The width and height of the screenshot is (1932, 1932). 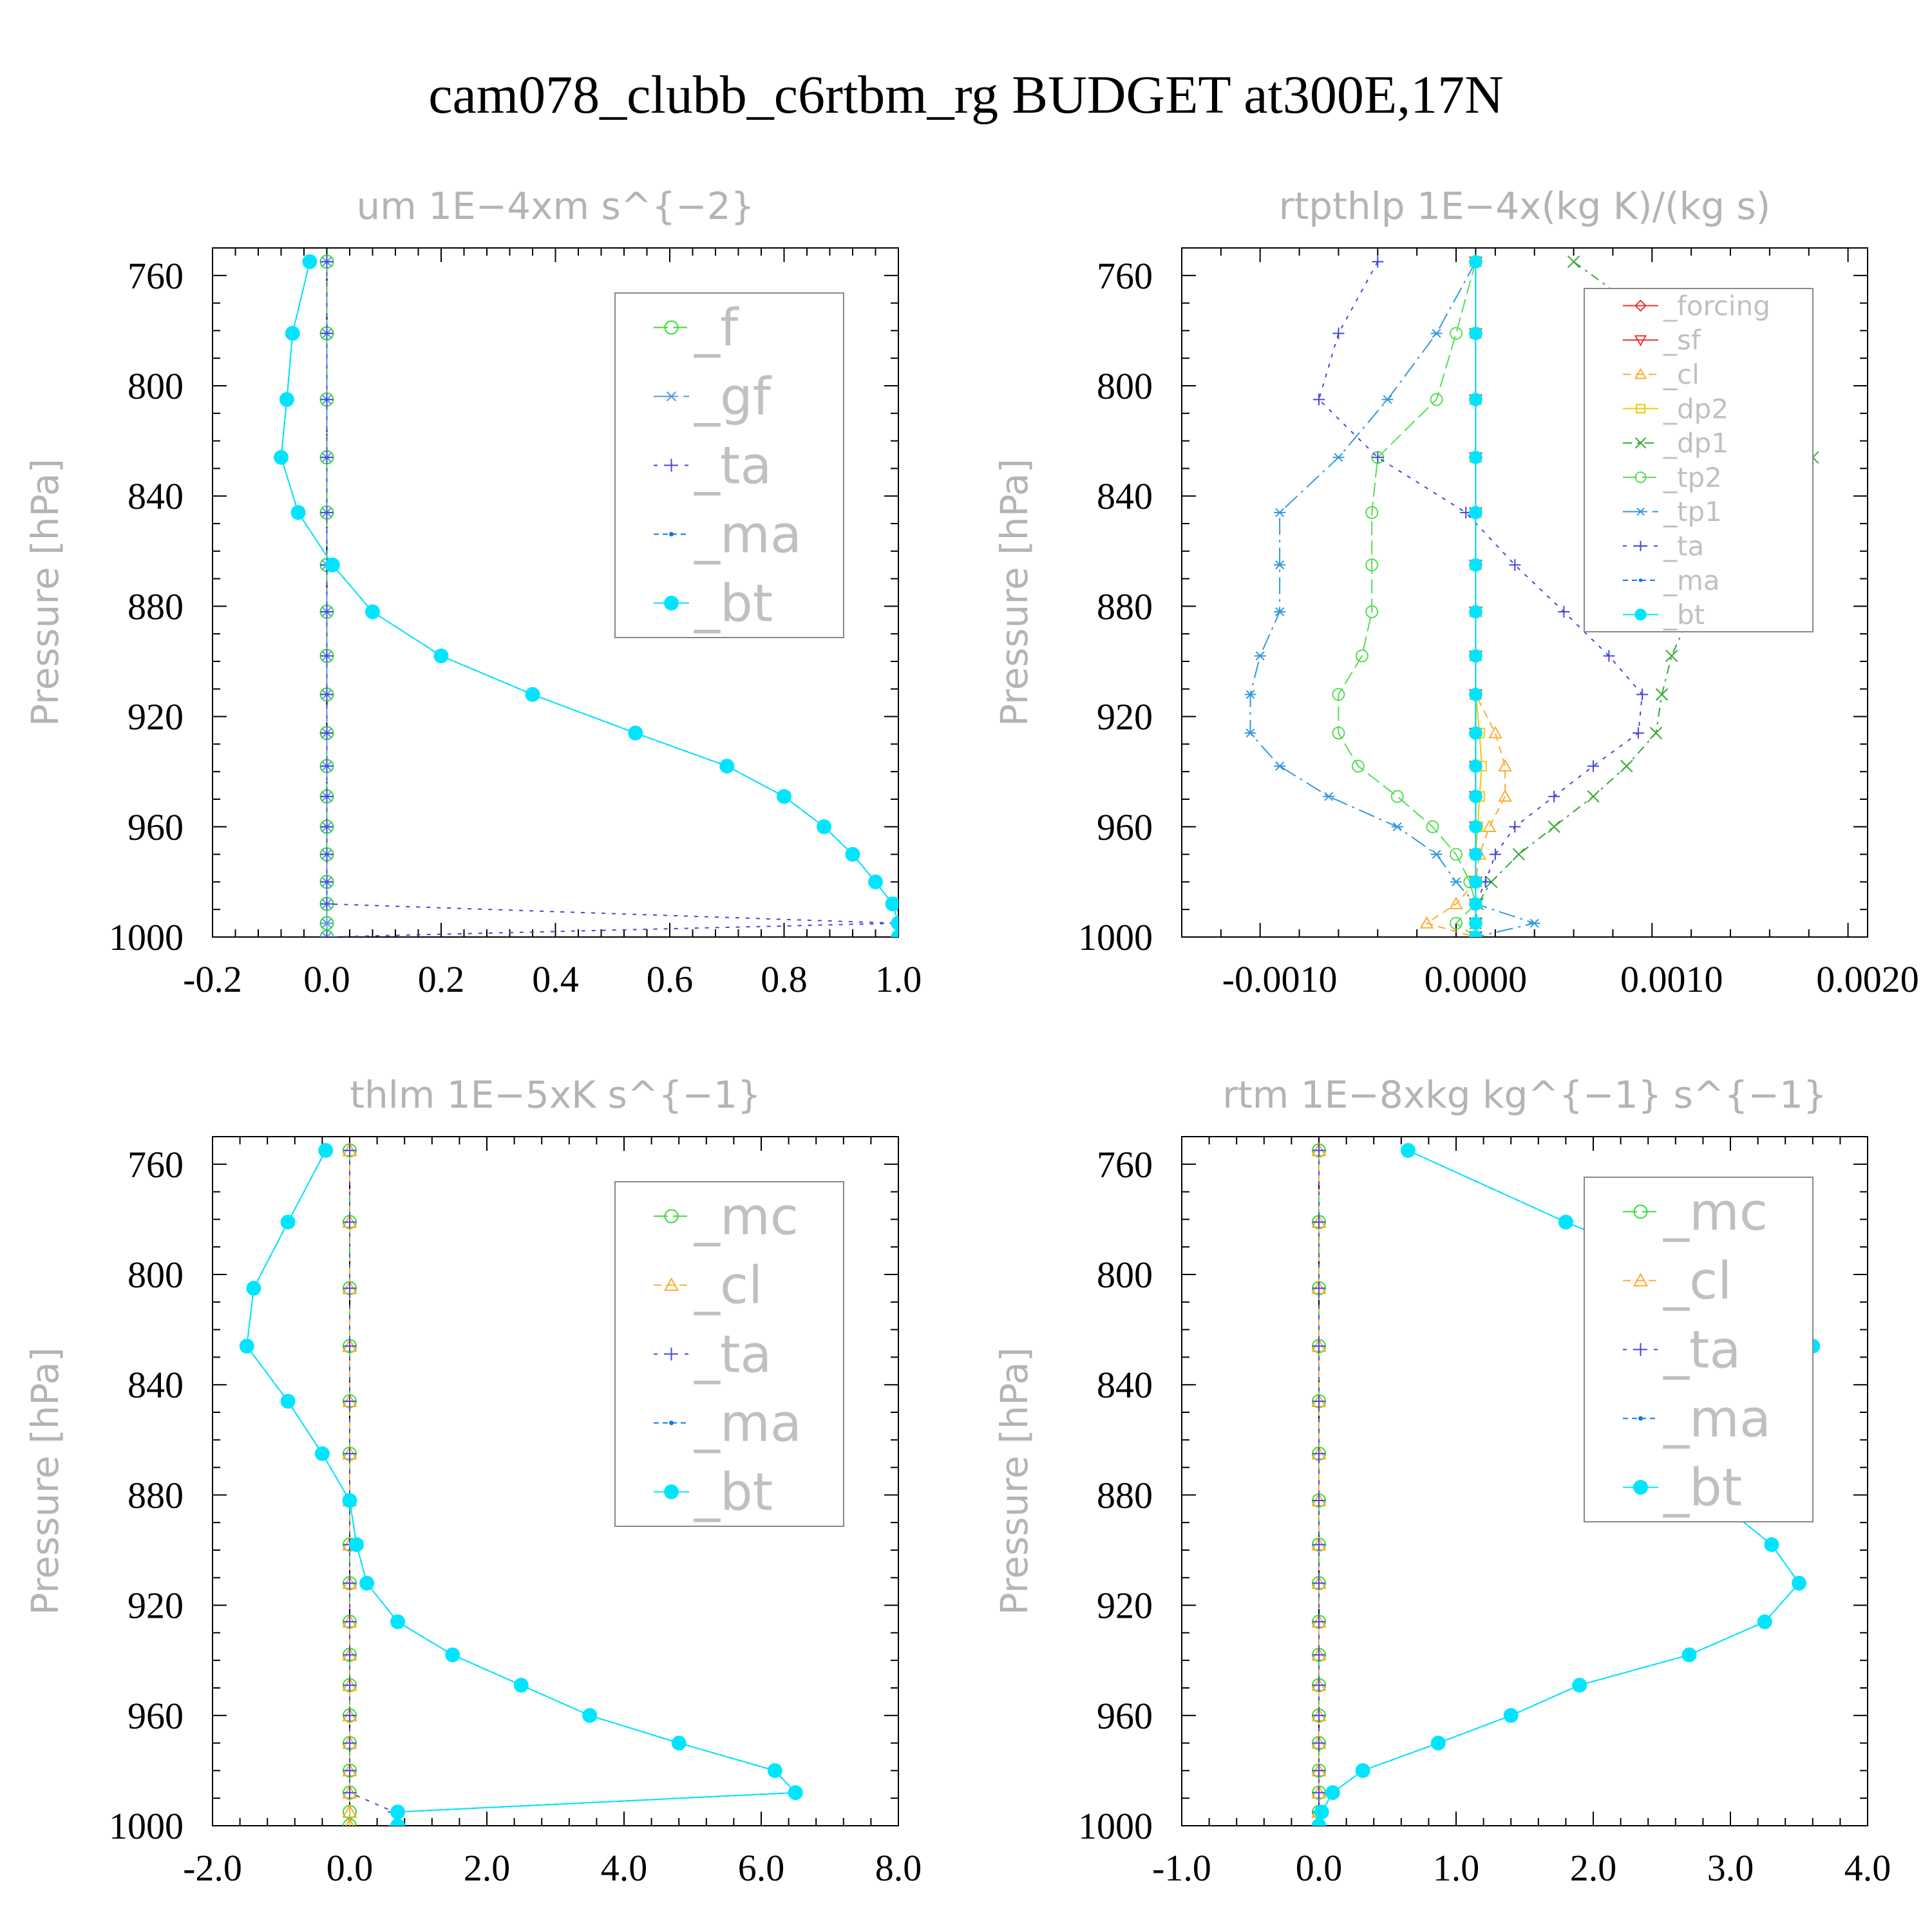 I want to click on y-tick-label: 840, so click(x=1125, y=496).